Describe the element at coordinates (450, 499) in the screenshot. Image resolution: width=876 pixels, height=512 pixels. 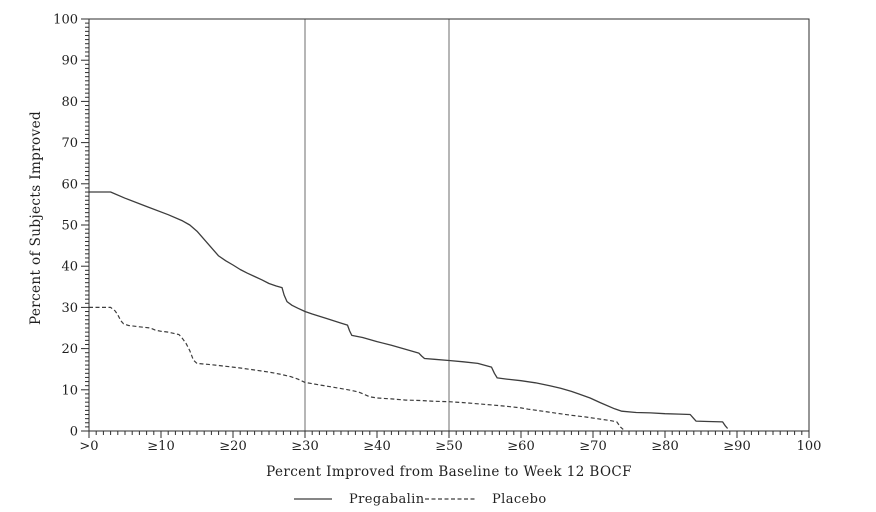
I see `dashed-line-sample-icon` at that location.